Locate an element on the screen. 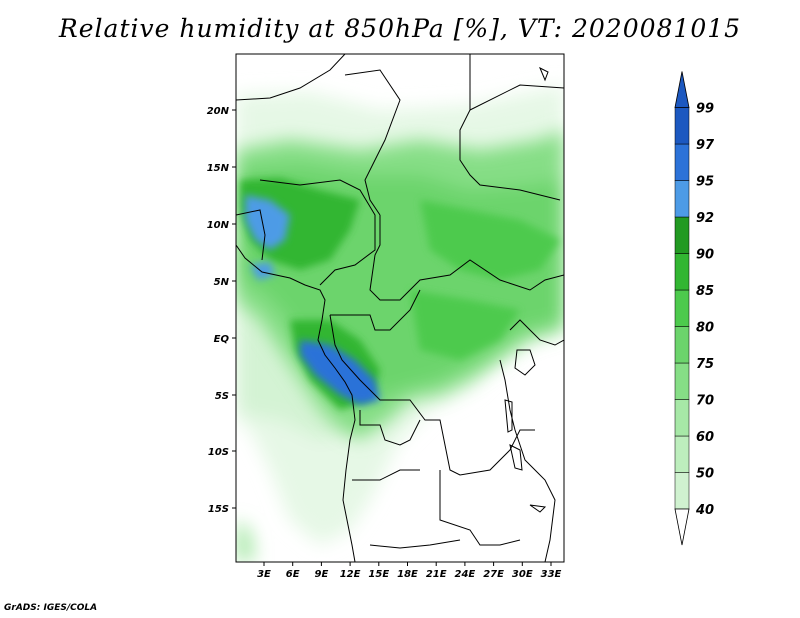 This screenshot has height=618, width=800. lon-tick-label: 15E is located at coordinates (378, 574).